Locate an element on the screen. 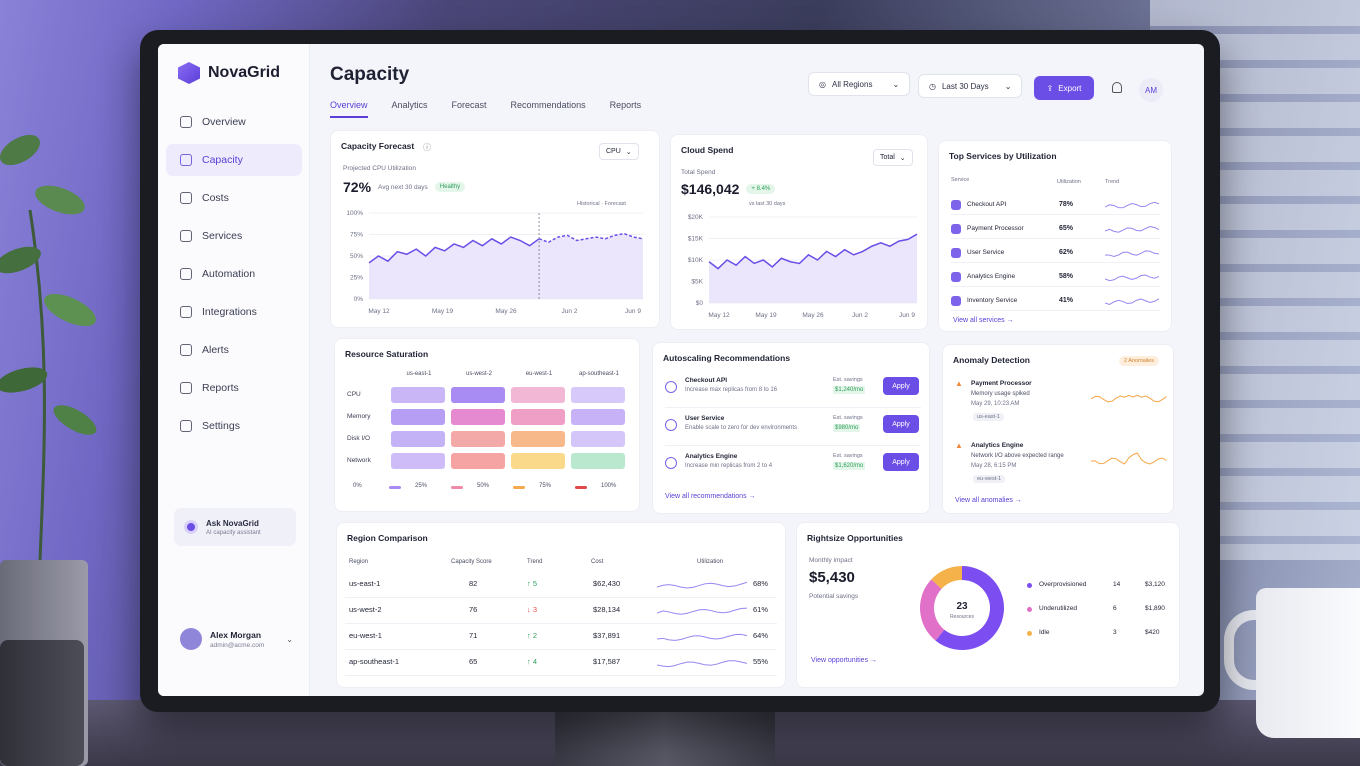 The image size is (1360, 766). sidebar-item-settings: Settings is located at coordinates (234, 426).